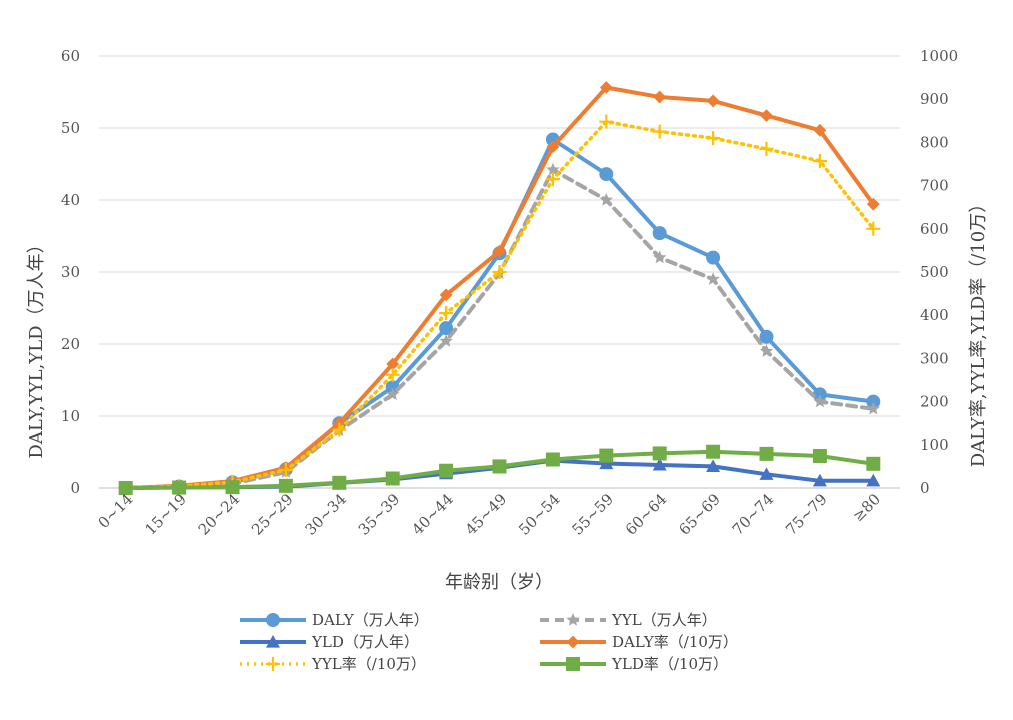  I want to click on legend-item: YLD（万人年）, so click(329, 642).